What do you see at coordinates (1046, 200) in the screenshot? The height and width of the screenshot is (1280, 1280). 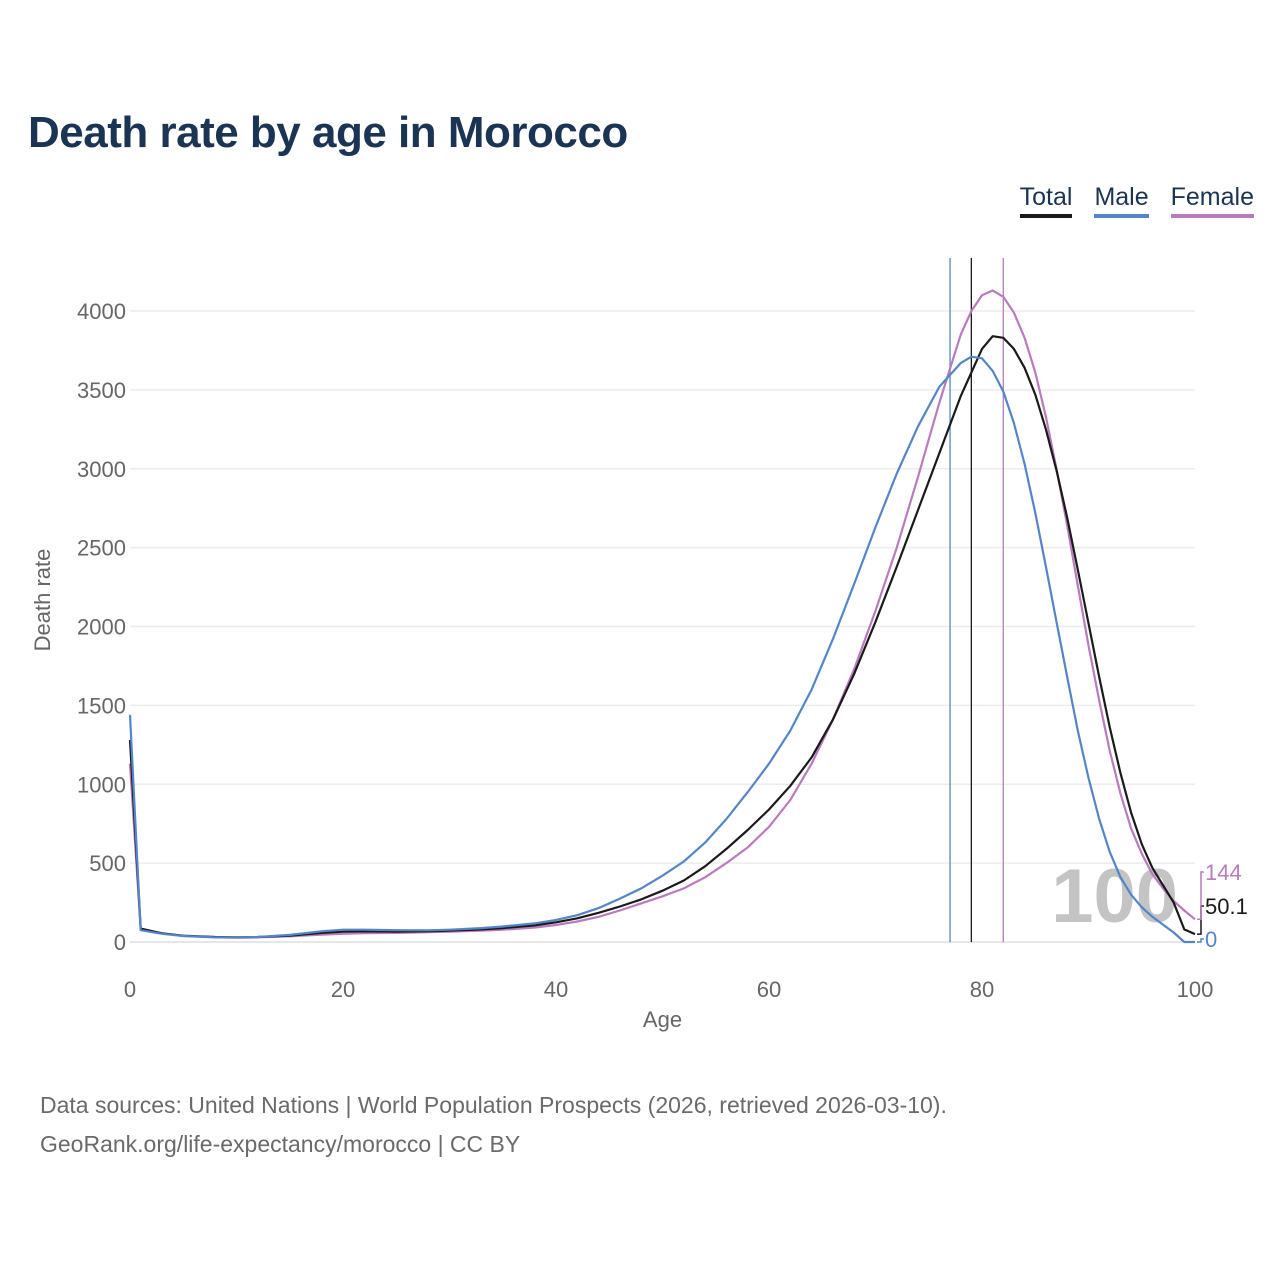 I see `legend-item-total: Total` at bounding box center [1046, 200].